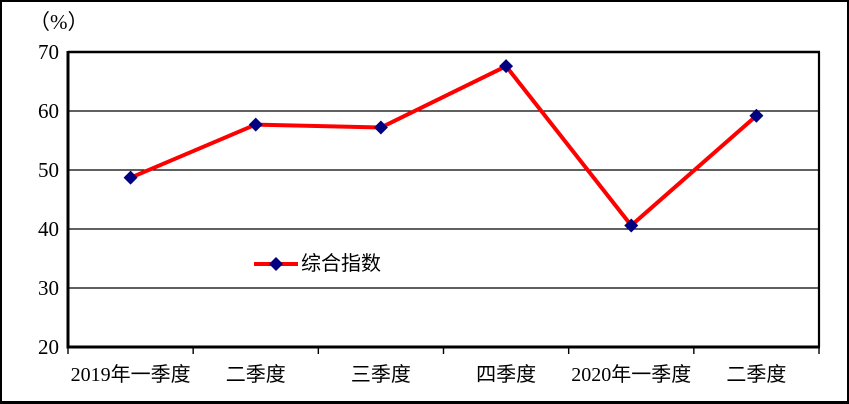 The width and height of the screenshot is (849, 404). I want to click on legend-line-sample, so click(276, 264).